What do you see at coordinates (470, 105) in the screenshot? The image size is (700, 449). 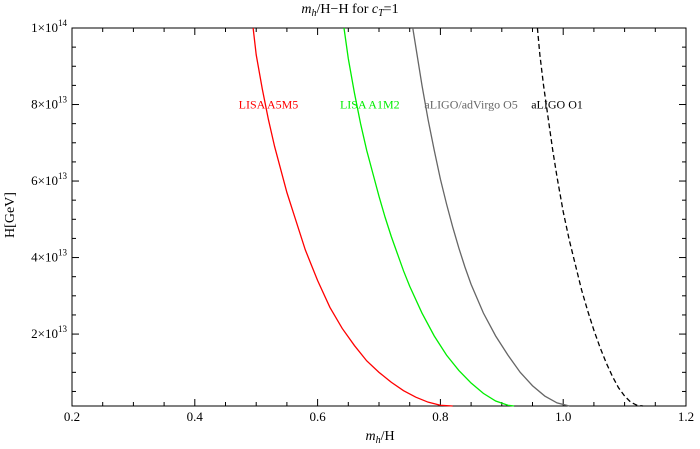 I see `series-label-2: aLIGO/adVirgo O5` at bounding box center [470, 105].